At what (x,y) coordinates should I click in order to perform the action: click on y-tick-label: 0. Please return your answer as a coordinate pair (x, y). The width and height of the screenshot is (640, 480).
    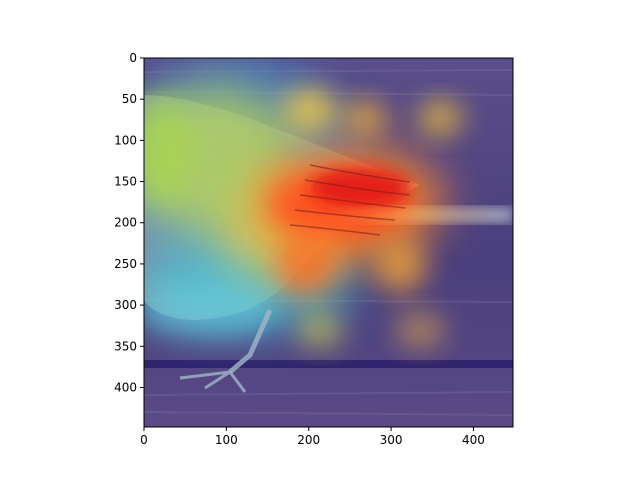
    Looking at the image, I should click on (133, 58).